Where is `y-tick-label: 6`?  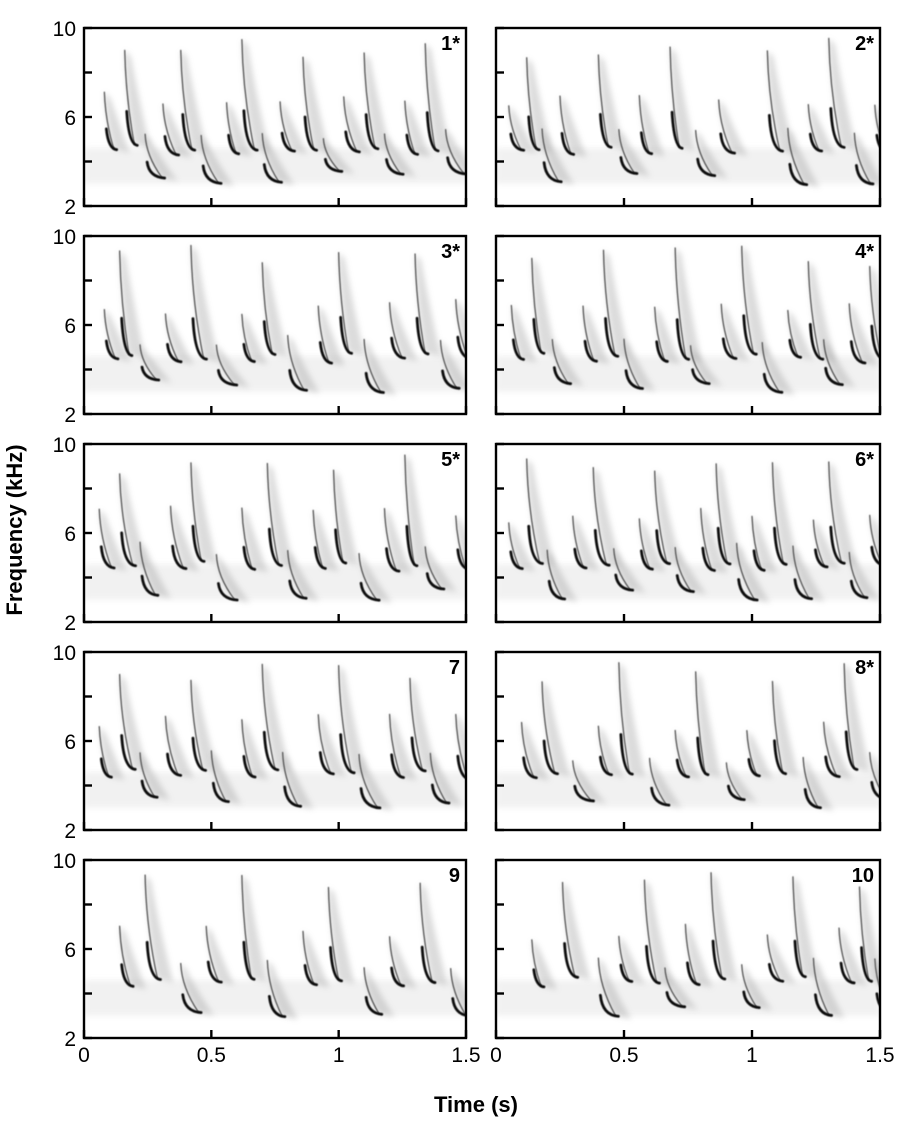 y-tick-label: 6 is located at coordinates (70, 950).